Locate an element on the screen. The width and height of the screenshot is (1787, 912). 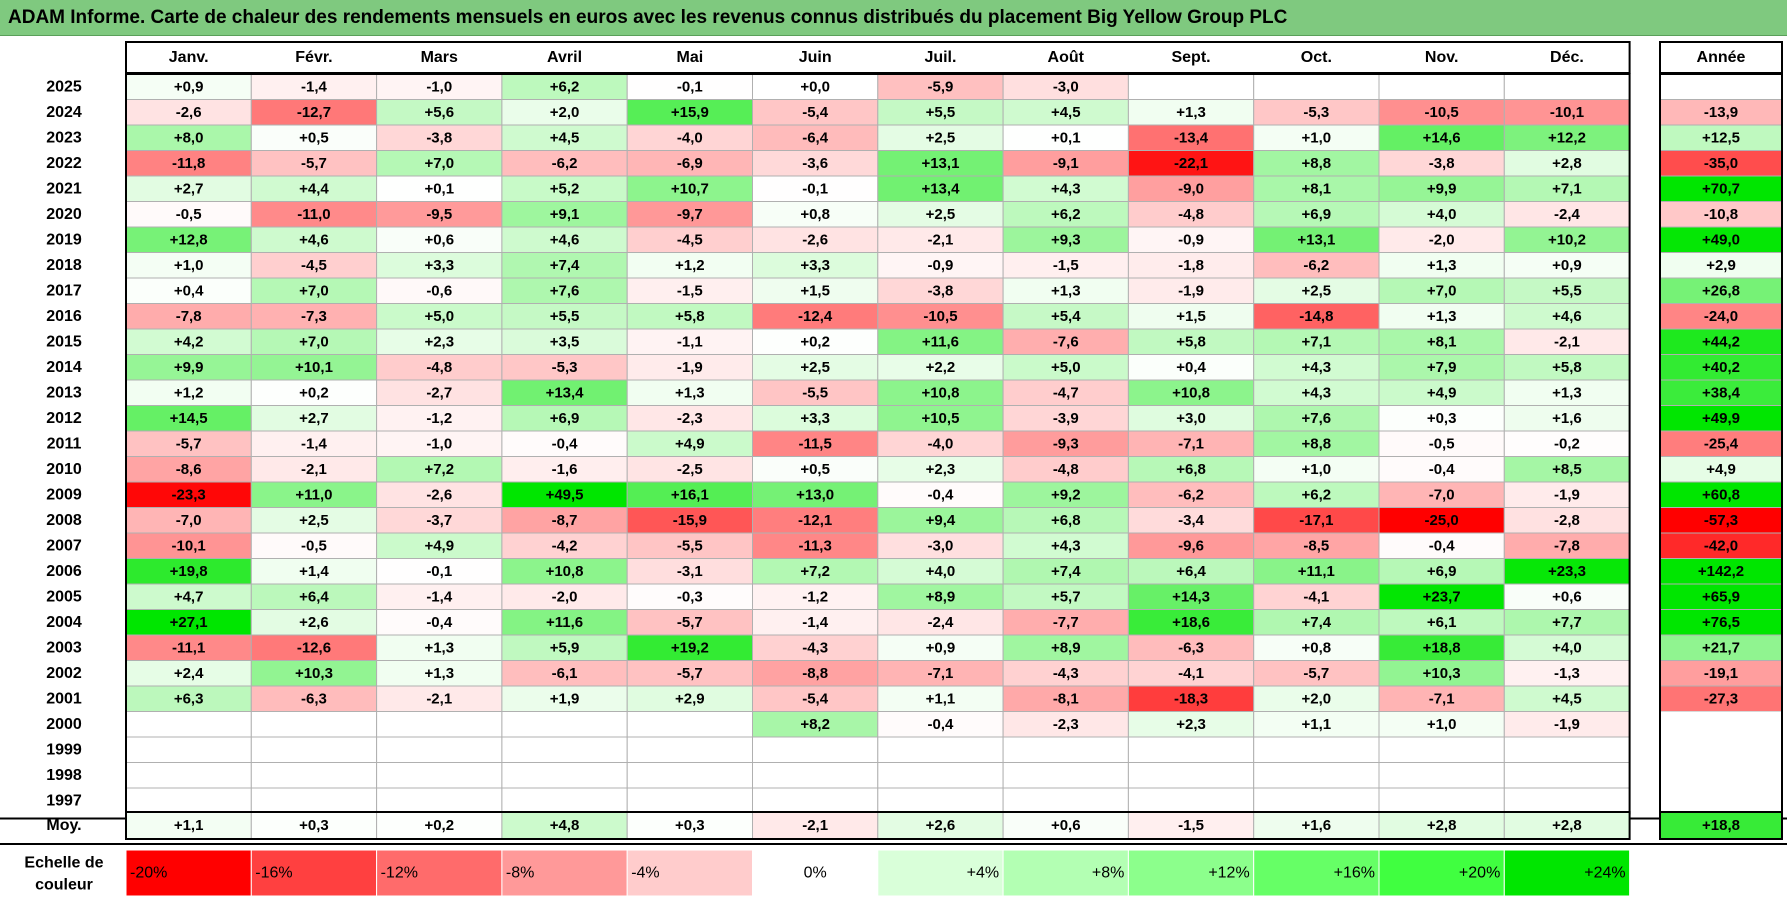
cell-value: +11,0 is located at coordinates (313, 494).